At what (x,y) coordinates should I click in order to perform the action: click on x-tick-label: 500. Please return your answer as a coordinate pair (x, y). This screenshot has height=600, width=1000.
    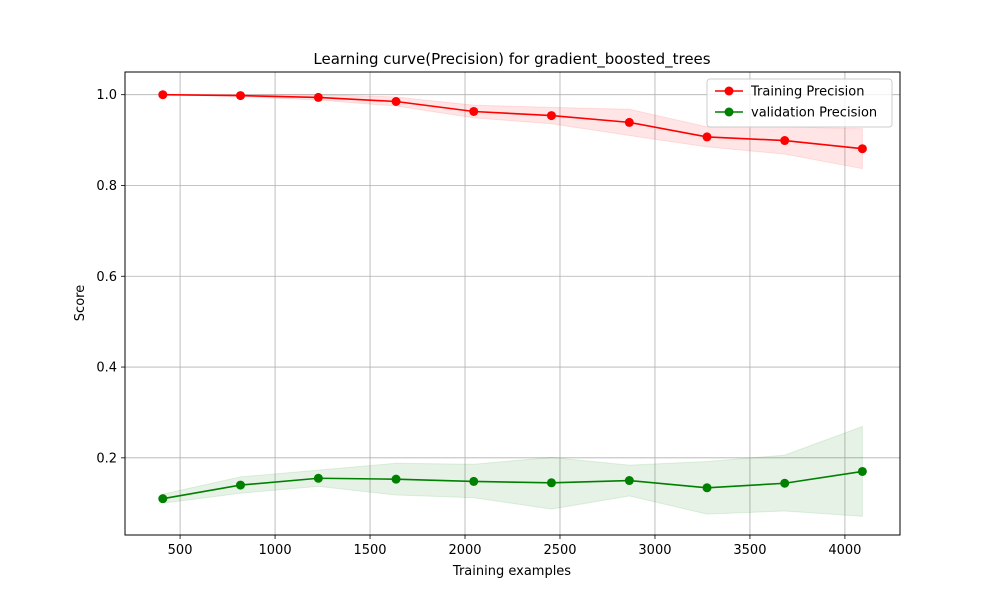
    Looking at the image, I should click on (180, 550).